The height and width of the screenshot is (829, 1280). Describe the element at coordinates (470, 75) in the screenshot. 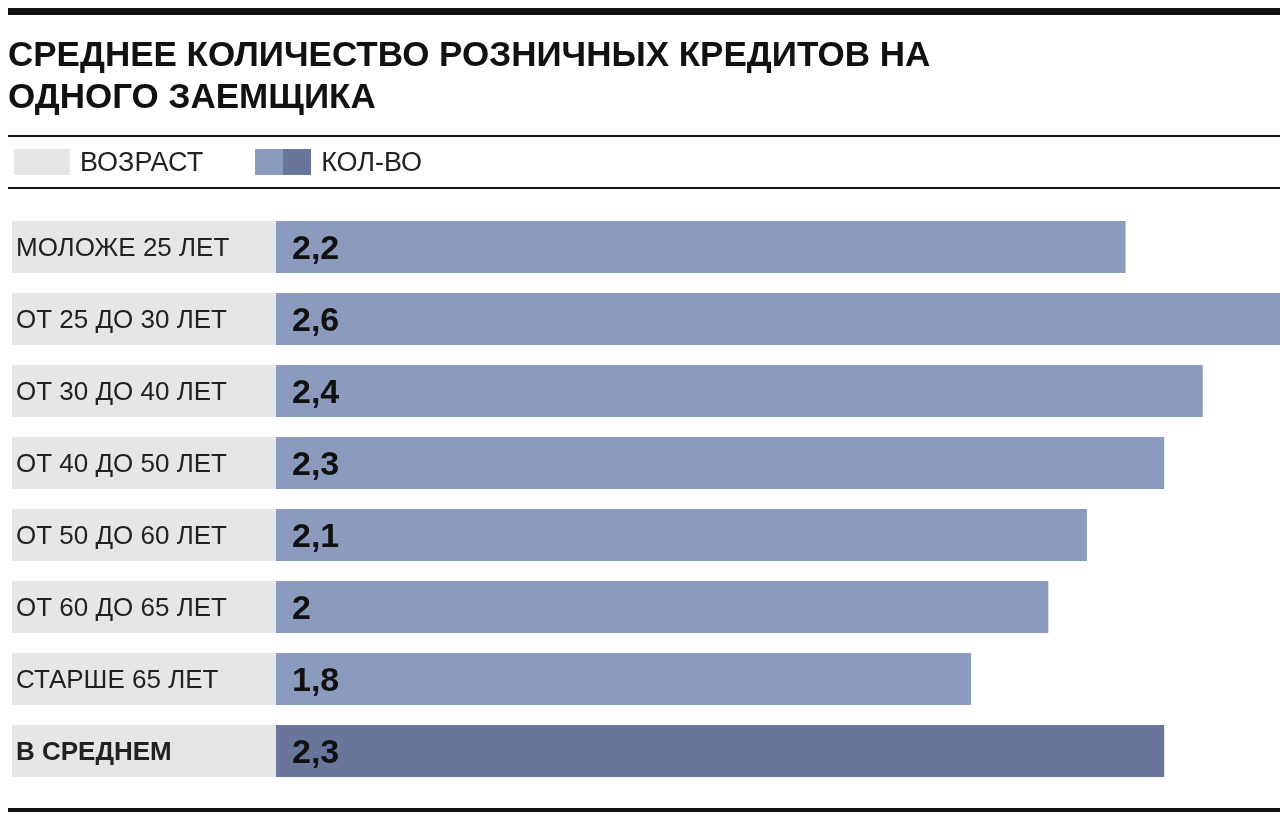

I see `chart-title: СРЕДНЕЕ КОЛИЧЕСТВО РОЗНИЧНЫХ КРЕДИТОВ НА ОДНОГО ЗАЕМЩИКА` at that location.